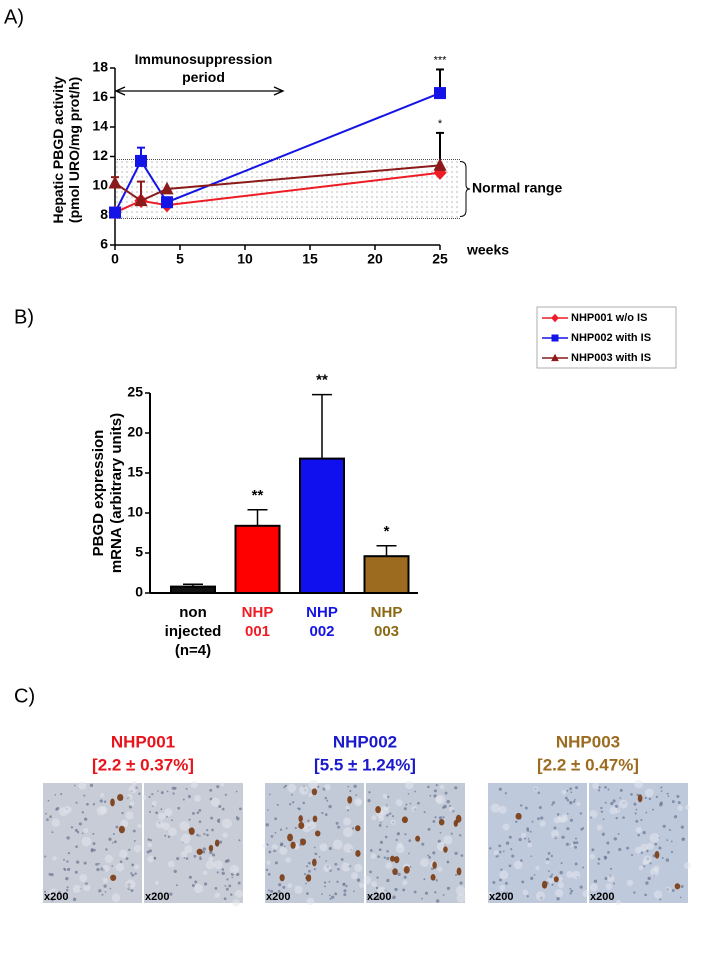 This screenshot has height=960, width=720. I want to click on legend-label: NHP001 w/o IS, so click(609, 318).